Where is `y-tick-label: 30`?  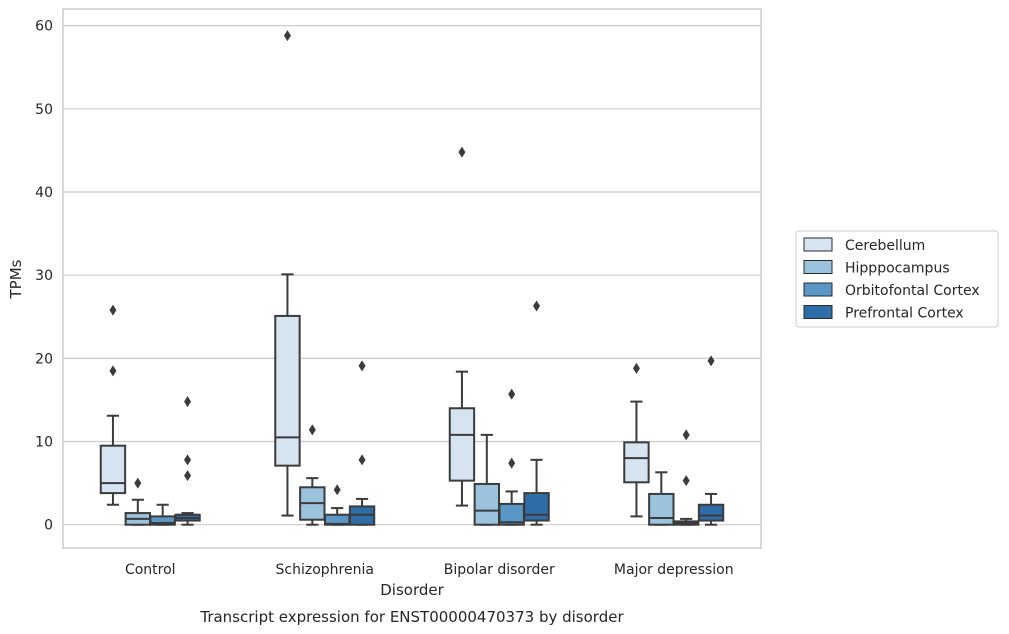
y-tick-label: 30 is located at coordinates (44, 276).